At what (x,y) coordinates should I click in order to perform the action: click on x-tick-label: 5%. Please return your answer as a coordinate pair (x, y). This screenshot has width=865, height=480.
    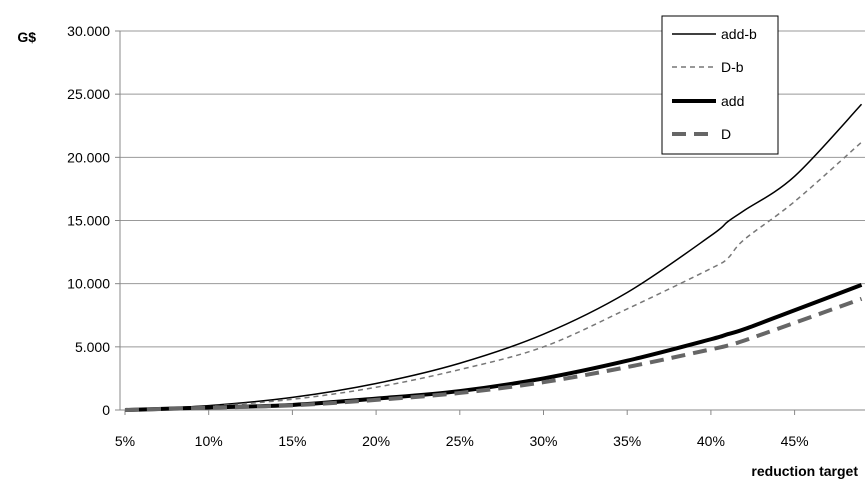
    Looking at the image, I should click on (125, 441).